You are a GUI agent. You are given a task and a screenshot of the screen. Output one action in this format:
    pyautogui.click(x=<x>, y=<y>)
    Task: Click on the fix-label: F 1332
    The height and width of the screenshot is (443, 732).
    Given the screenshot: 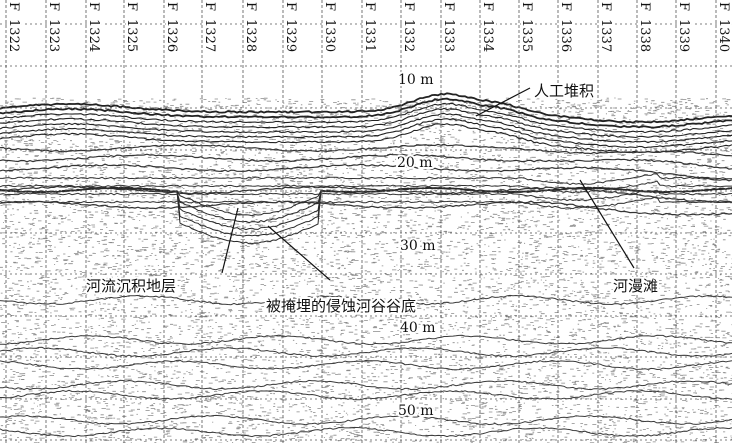 What is the action you would take?
    pyautogui.click(x=408, y=27)
    